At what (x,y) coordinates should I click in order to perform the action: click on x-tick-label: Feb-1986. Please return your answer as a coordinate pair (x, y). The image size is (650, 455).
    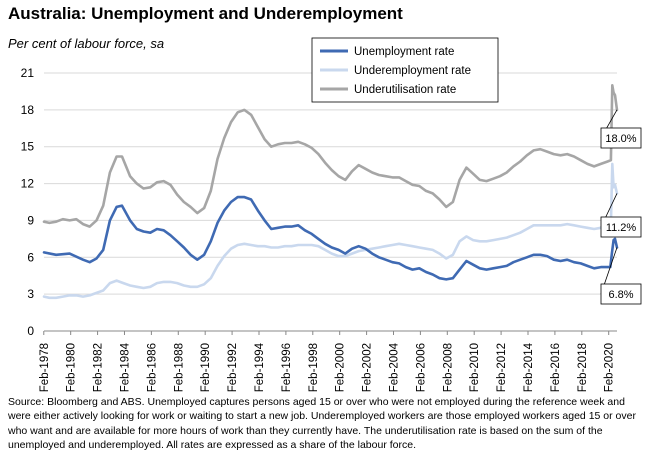
    Looking at the image, I should click on (152, 367).